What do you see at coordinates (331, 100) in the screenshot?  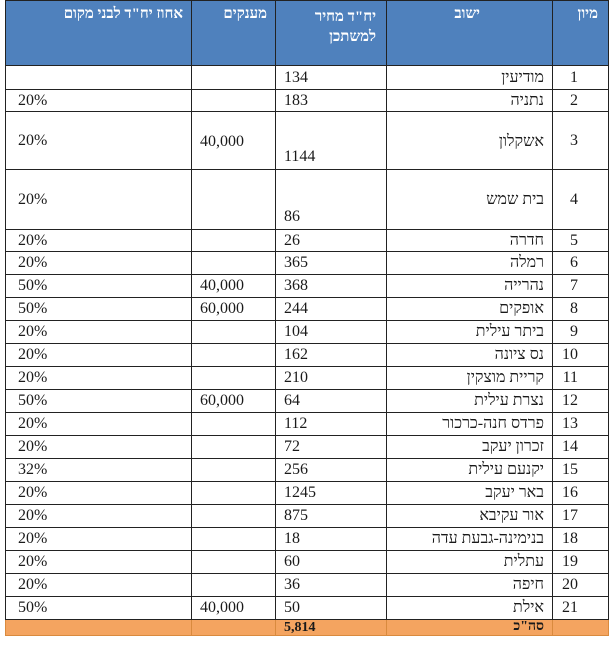 I see `price-cell: 183` at bounding box center [331, 100].